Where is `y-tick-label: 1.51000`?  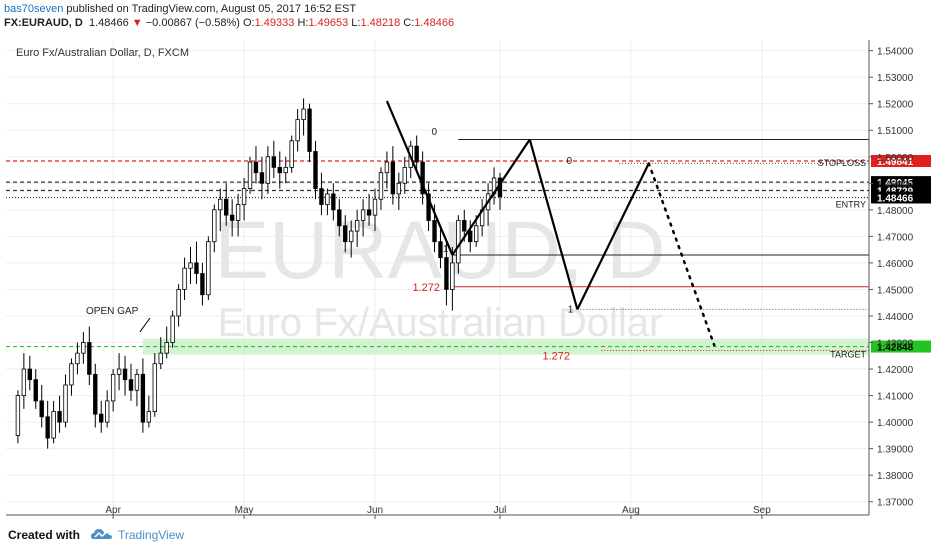 y-tick-label: 1.51000 is located at coordinates (895, 131).